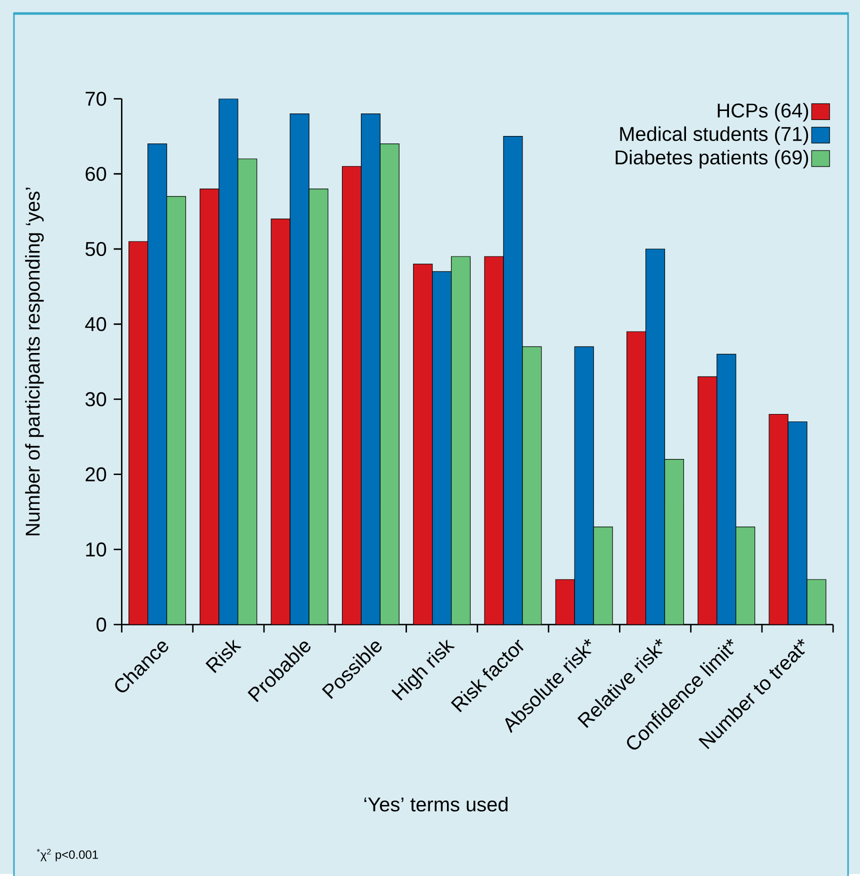  I want to click on y-tick-label: 0, so click(101, 625).